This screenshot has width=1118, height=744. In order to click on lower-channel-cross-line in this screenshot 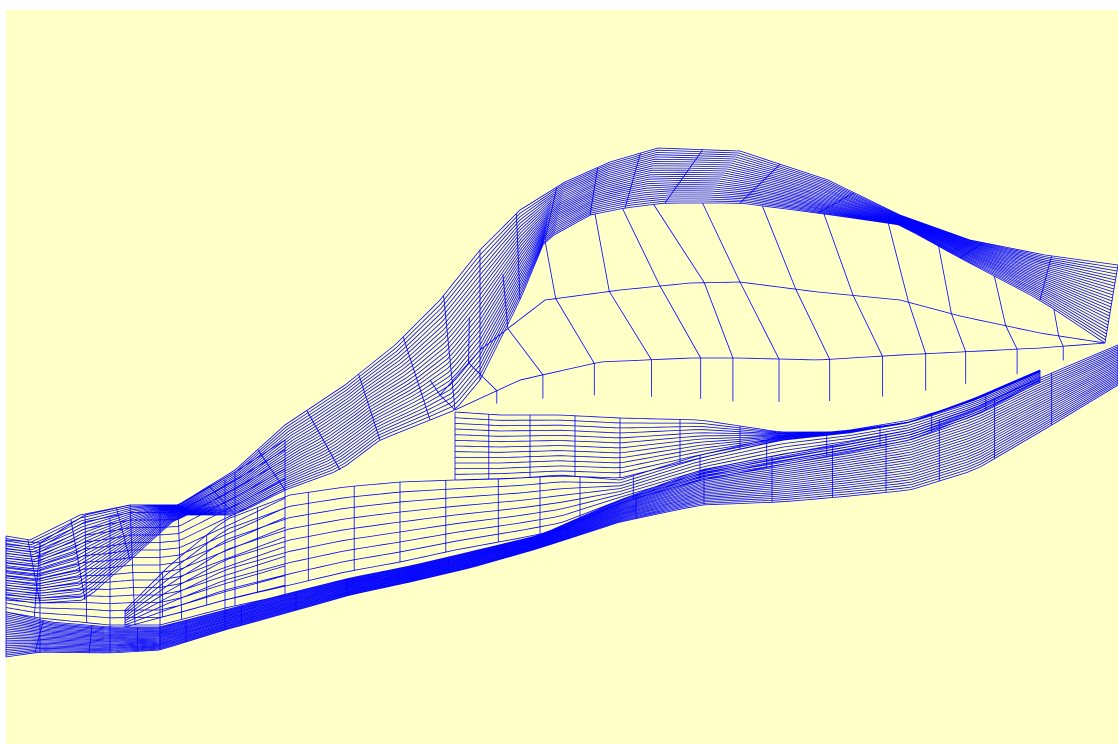, I will do `click(796, 435)`.